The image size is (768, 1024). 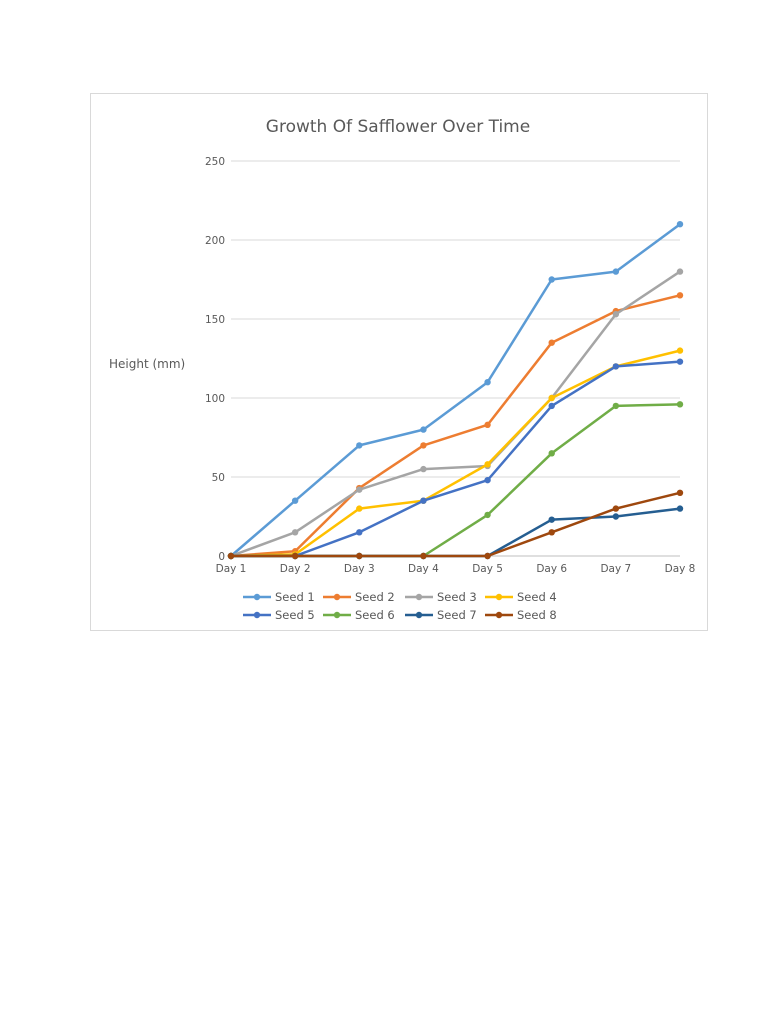 I want to click on x-tick-label: Day 5, so click(x=487, y=569).